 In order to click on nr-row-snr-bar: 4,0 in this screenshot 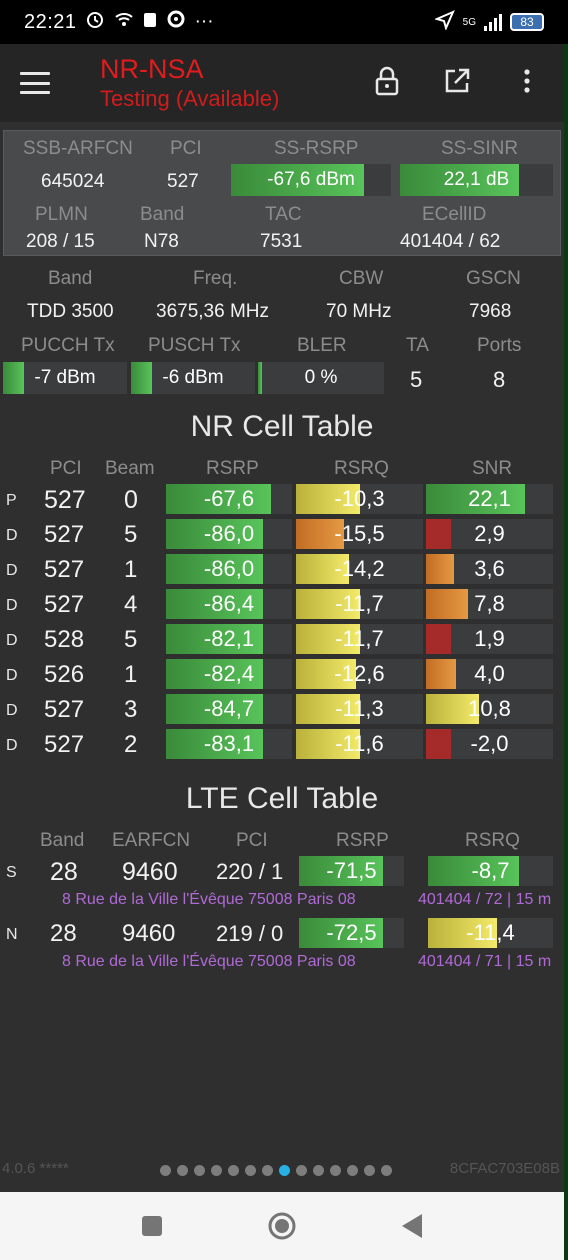, I will do `click(489, 674)`.